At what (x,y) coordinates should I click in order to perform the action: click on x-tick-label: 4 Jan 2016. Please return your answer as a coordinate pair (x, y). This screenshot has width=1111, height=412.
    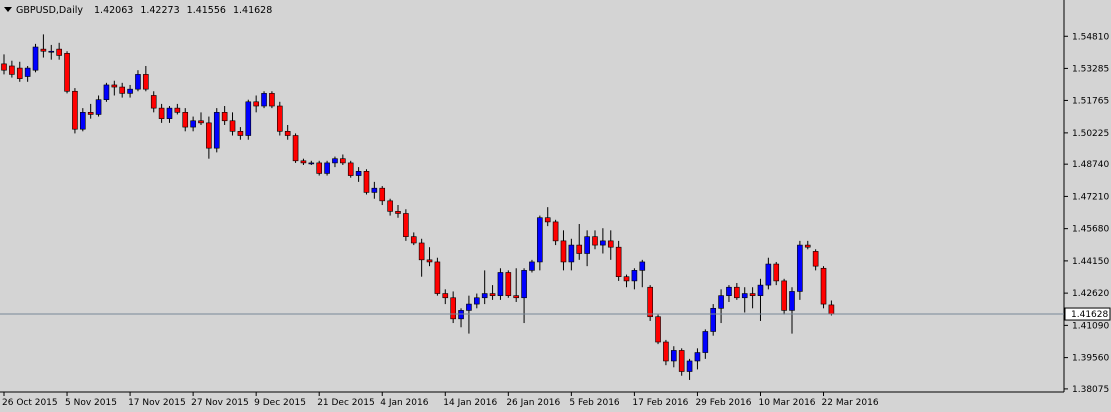
    Looking at the image, I should click on (404, 403).